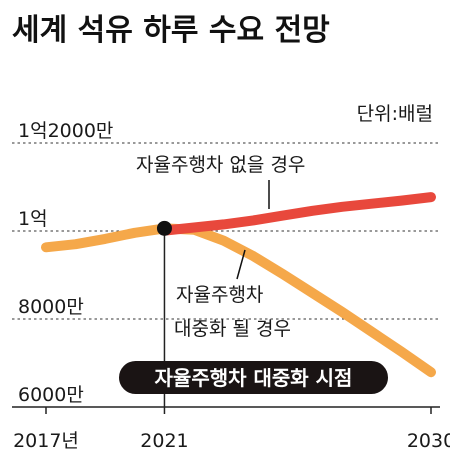  Describe the element at coordinates (164, 228) in the screenshot. I see `marker-dot` at that location.